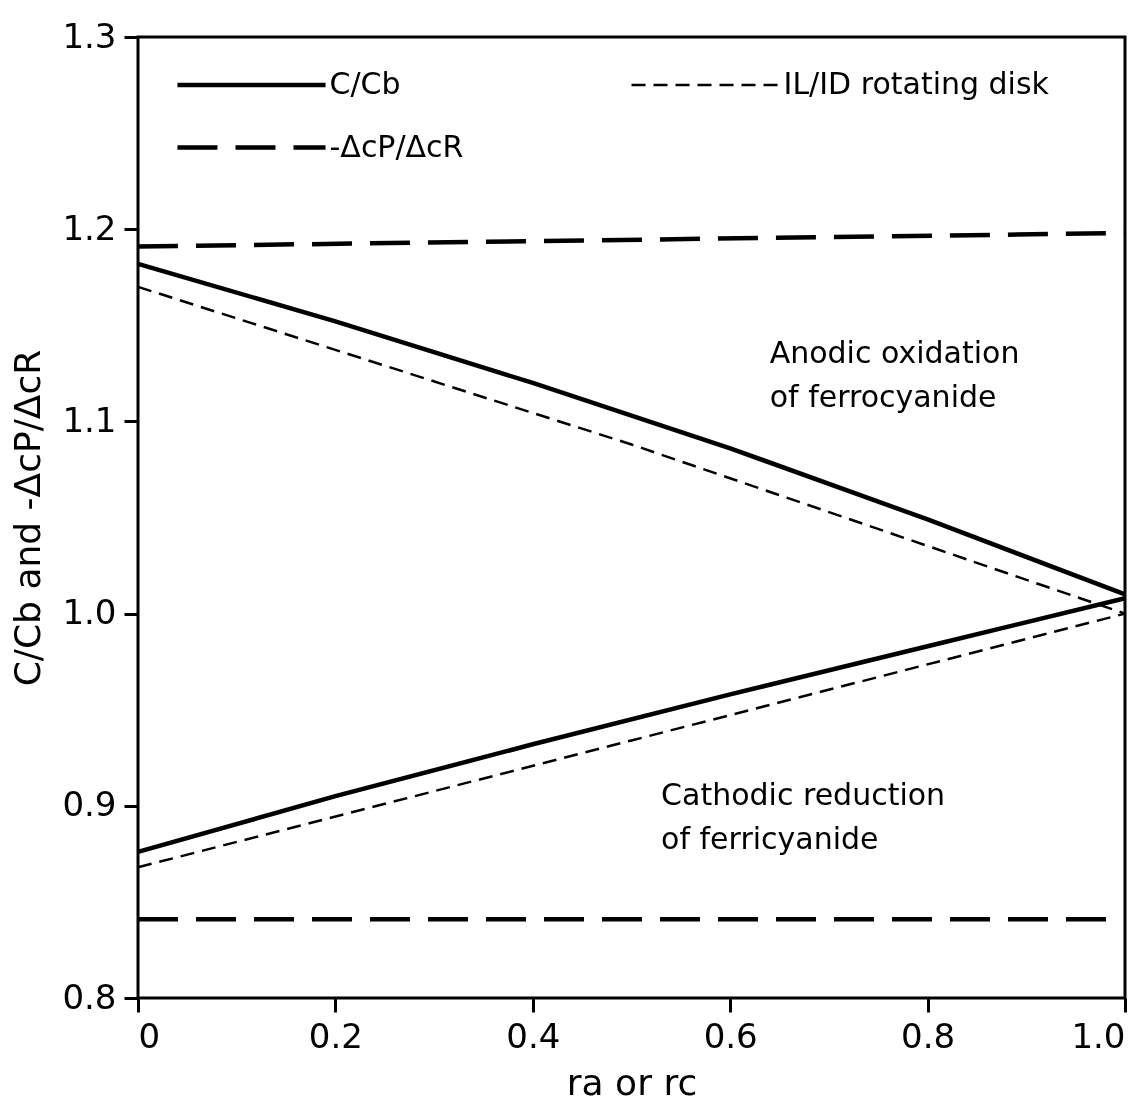 The height and width of the screenshot is (1111, 1148). I want to click on x-axis-title: ra or rc, so click(632, 1082).